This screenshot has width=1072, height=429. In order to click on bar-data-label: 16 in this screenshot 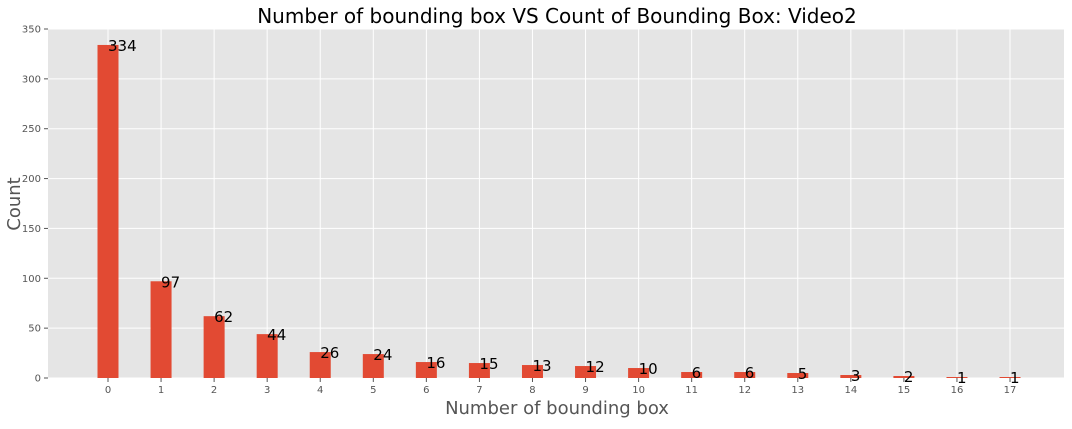, I will do `click(435, 363)`.